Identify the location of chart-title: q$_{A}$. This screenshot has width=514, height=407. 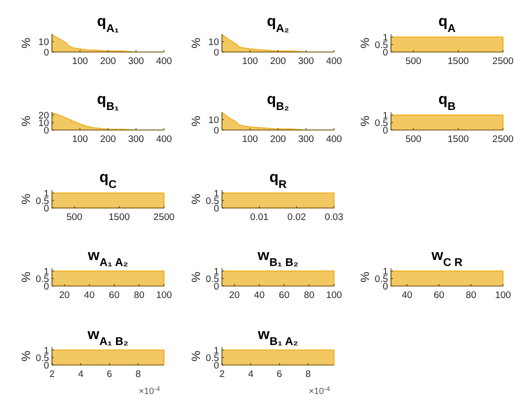
(447, 24).